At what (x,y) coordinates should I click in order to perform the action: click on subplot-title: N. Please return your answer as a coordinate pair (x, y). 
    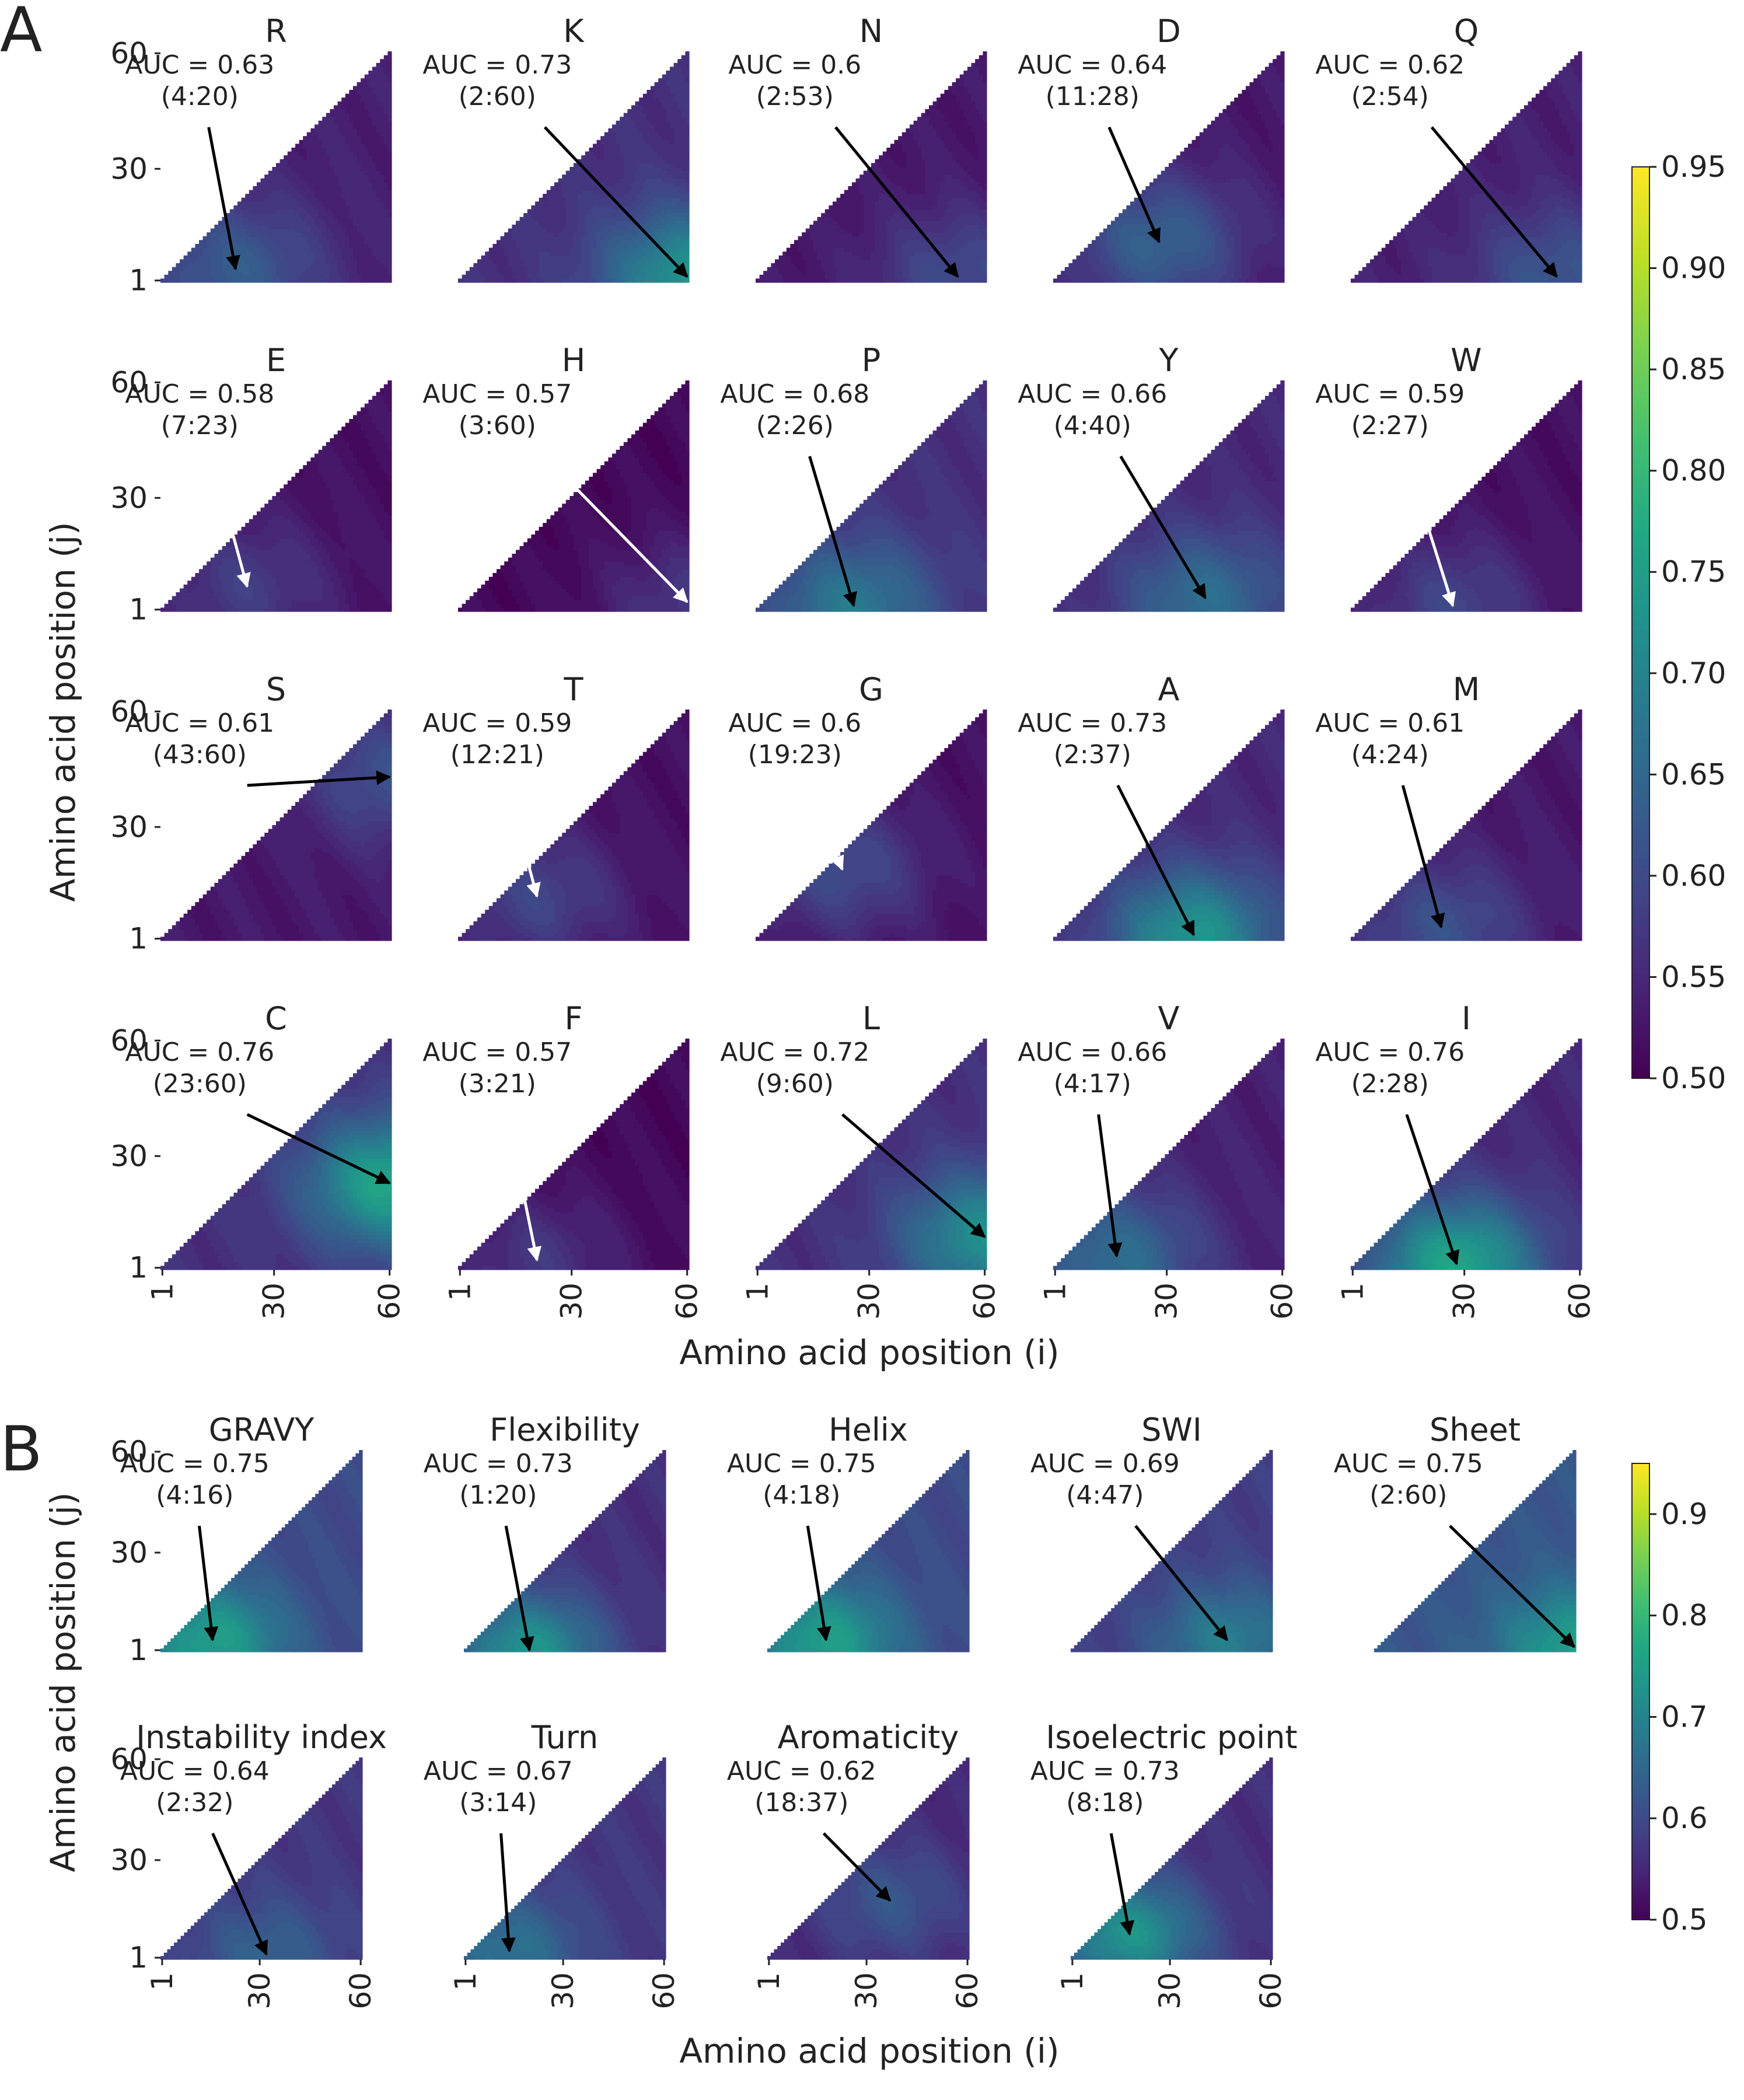
    Looking at the image, I should click on (871, 31).